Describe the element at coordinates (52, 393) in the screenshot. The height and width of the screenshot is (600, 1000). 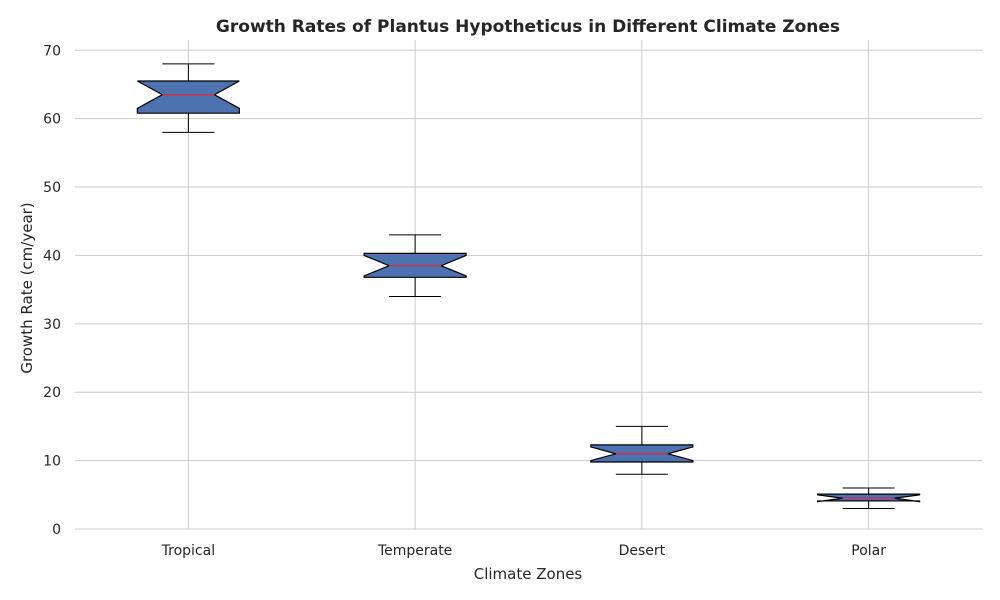
I see `y-tick-label: 20` at that location.